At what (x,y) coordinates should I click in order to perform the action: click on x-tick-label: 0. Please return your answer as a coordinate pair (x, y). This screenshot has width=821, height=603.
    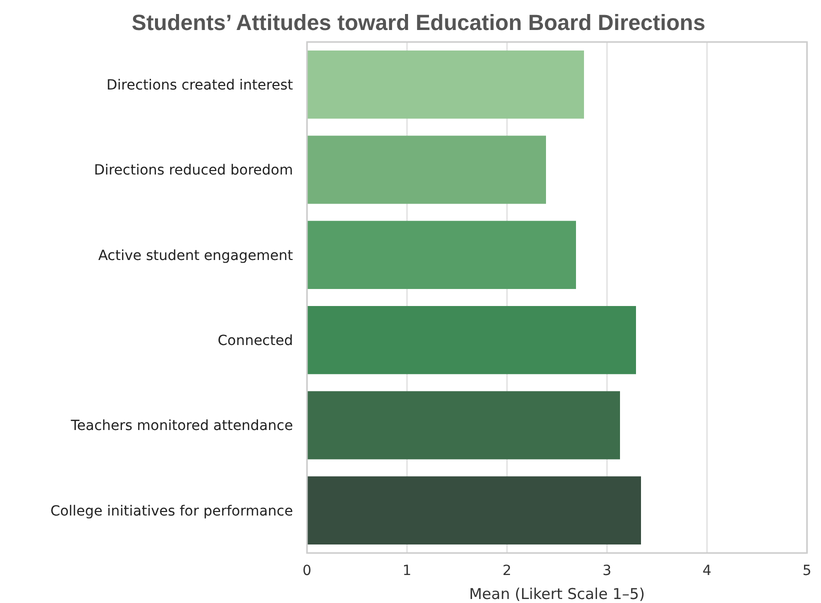
    Looking at the image, I should click on (307, 571).